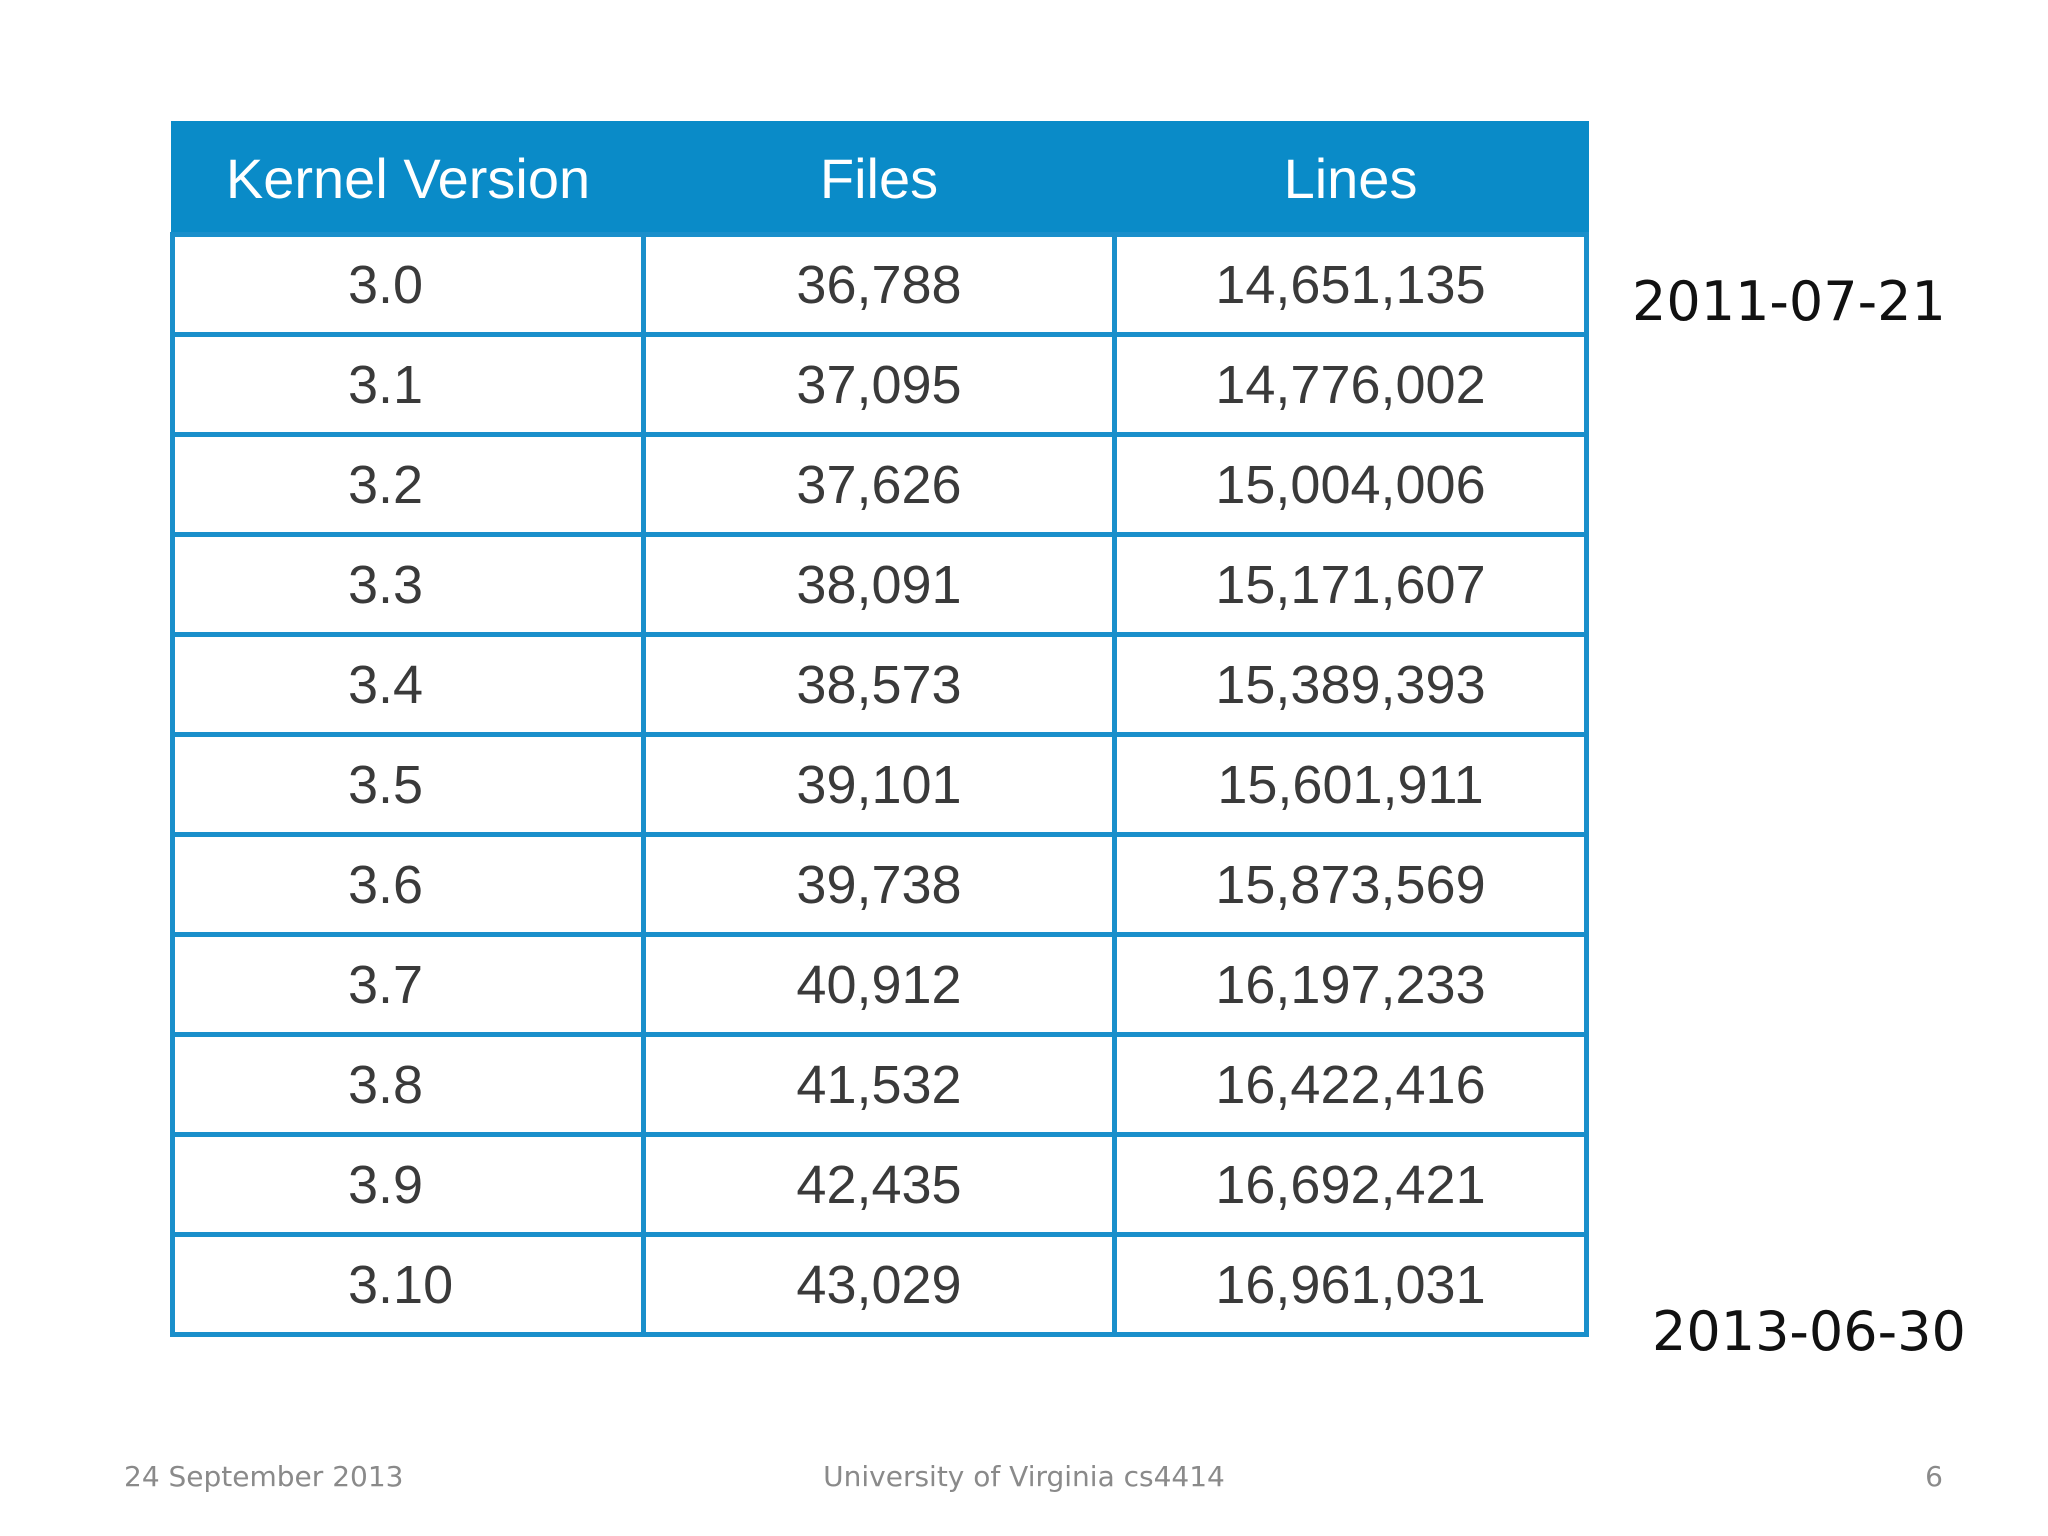 The image size is (2048, 1536). I want to click on table-row: 3.8 41,532 16,422,416, so click(879, 1084).